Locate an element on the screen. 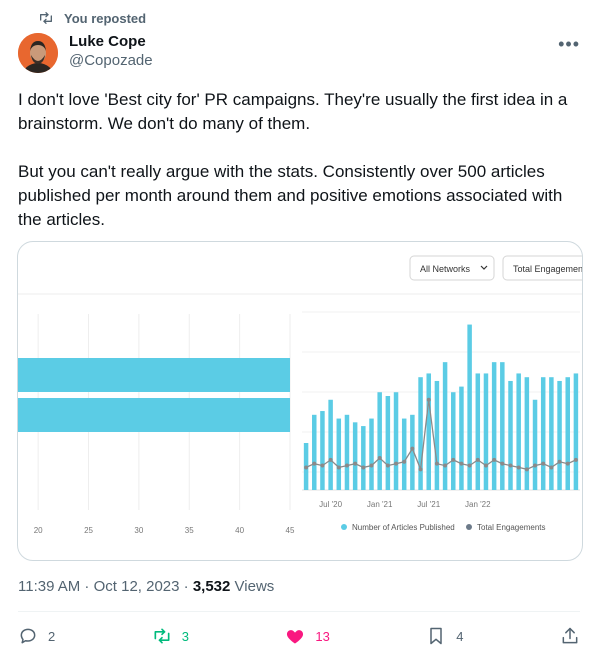 This screenshot has height=662, width=598. share-icon is located at coordinates (570, 635).